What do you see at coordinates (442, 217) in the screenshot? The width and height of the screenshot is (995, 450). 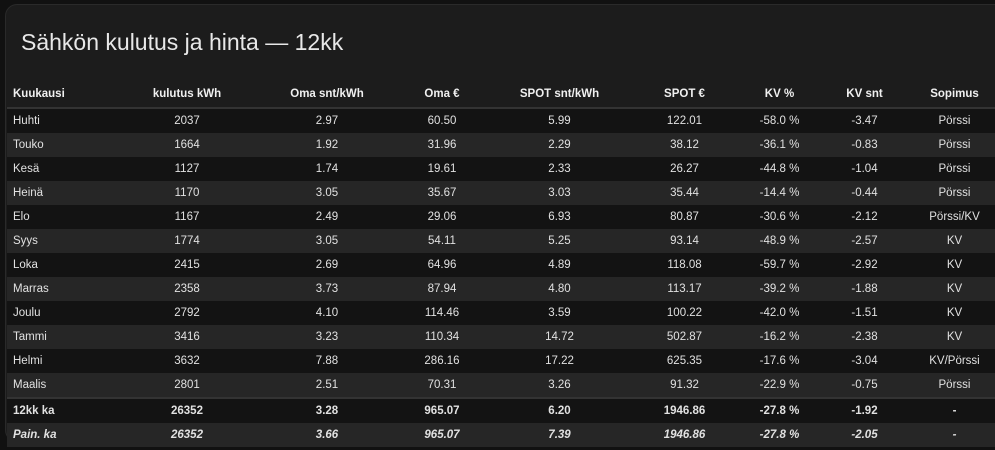 I see `table-cell: 29.06` at bounding box center [442, 217].